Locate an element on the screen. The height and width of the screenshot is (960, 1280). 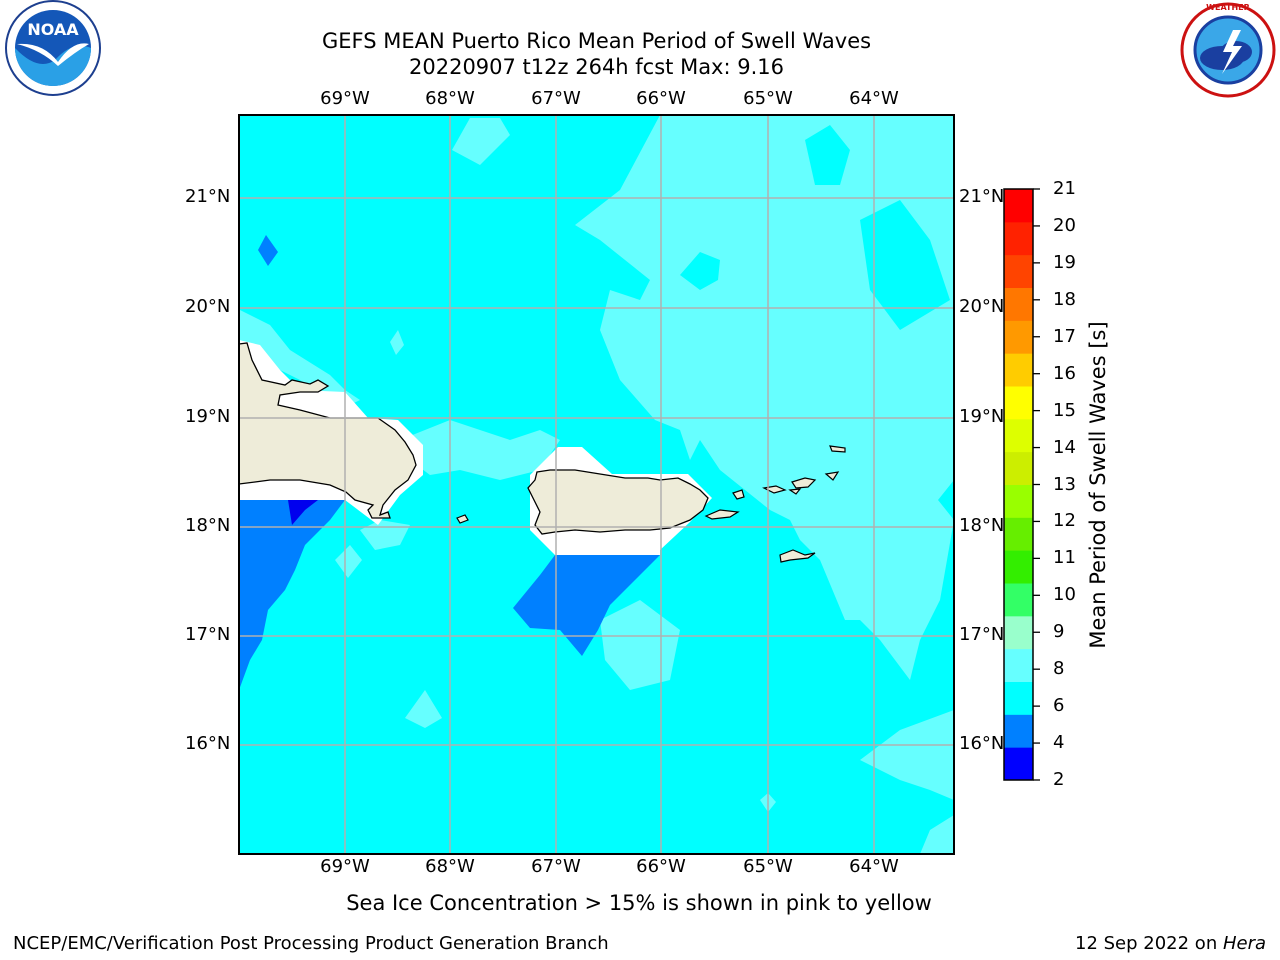
lat-label-left: 18°N is located at coordinates (208, 525).